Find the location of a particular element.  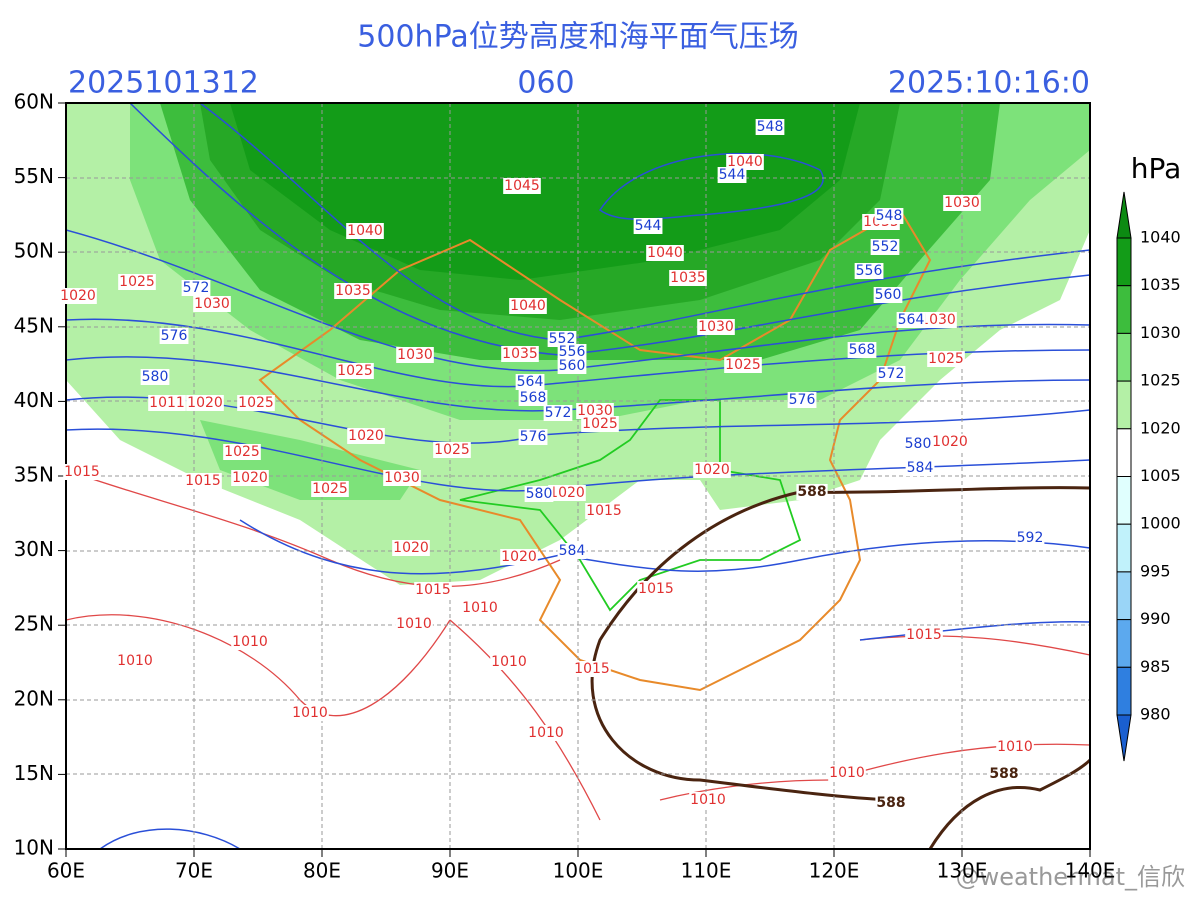

colorbar-label: 995 is located at coordinates (1155, 570).